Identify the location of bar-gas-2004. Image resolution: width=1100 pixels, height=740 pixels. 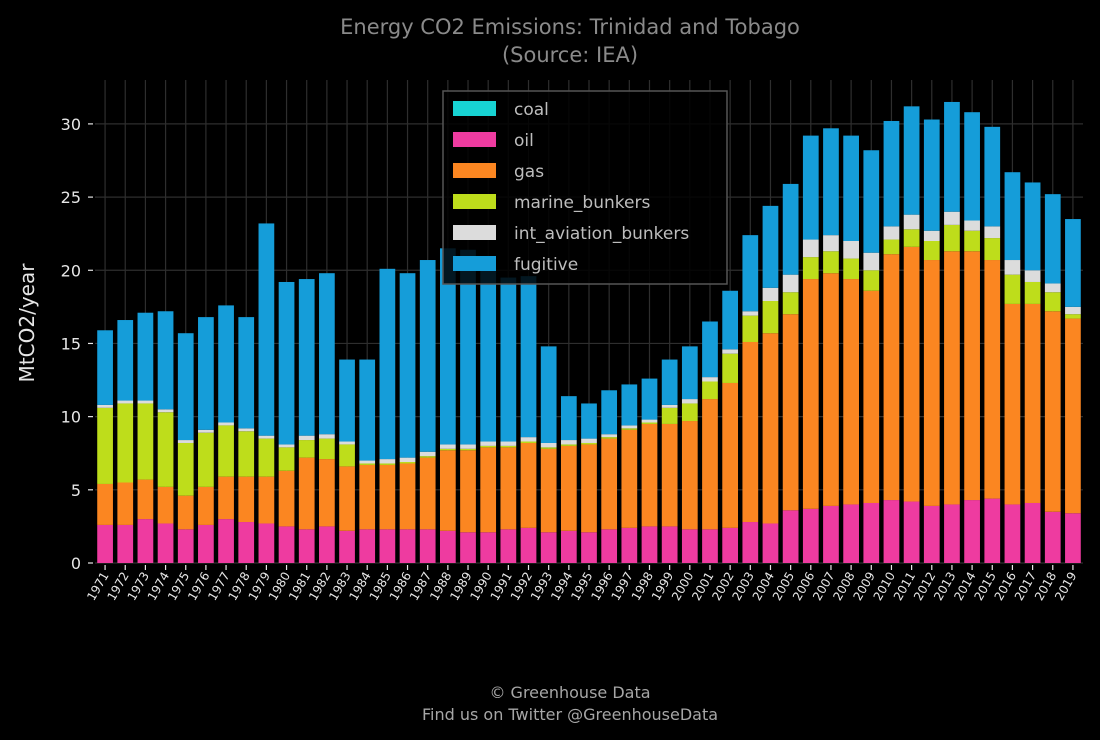
(770, 428).